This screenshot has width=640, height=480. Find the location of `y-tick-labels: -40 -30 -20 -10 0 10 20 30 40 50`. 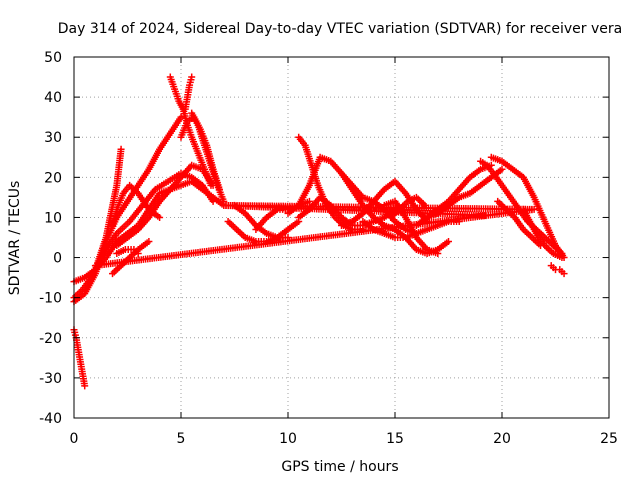

y-tick-labels: -40 -30 -20 -10 0 10 20 30 40 50 is located at coordinates (50, 238).